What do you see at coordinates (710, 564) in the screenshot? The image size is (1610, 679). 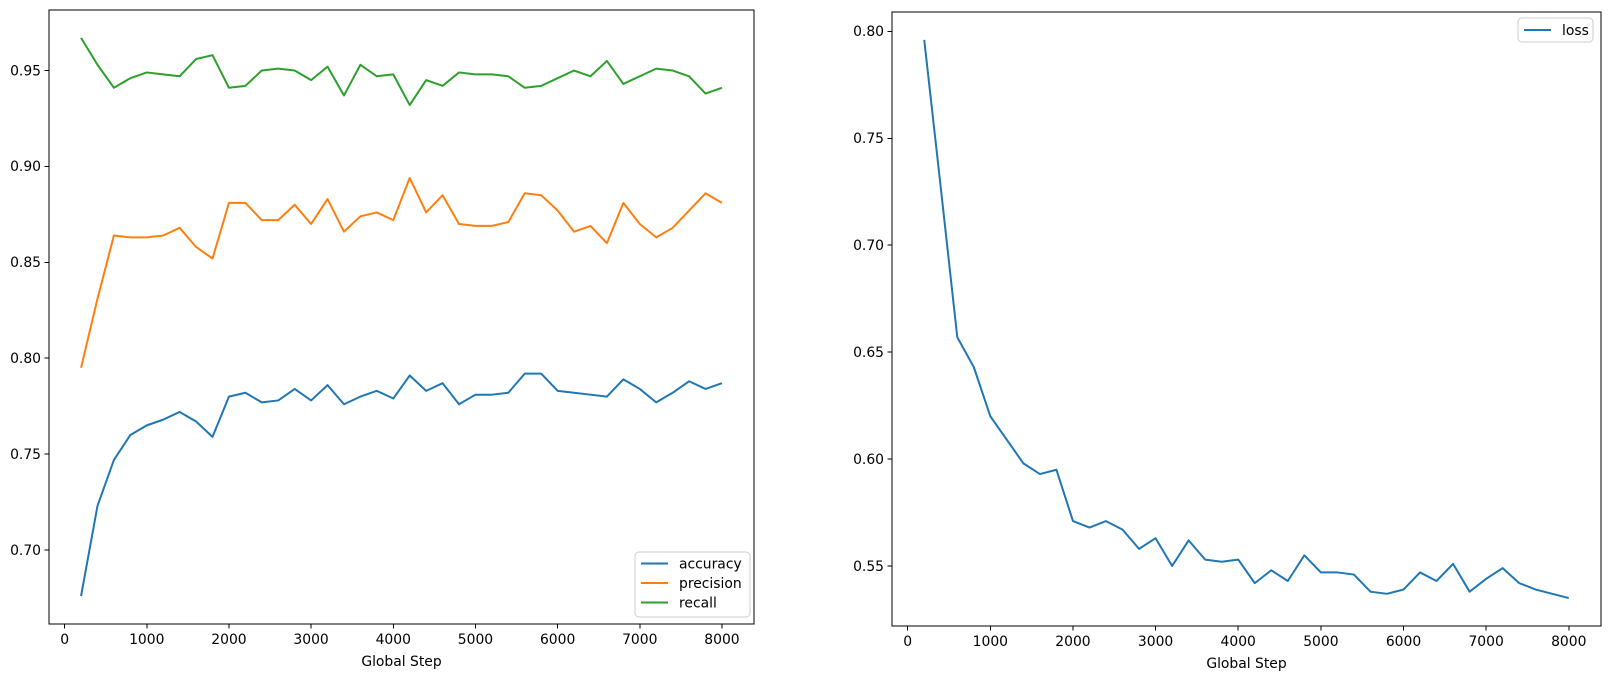 I see `legend-label-accuracy: accuracy` at bounding box center [710, 564].